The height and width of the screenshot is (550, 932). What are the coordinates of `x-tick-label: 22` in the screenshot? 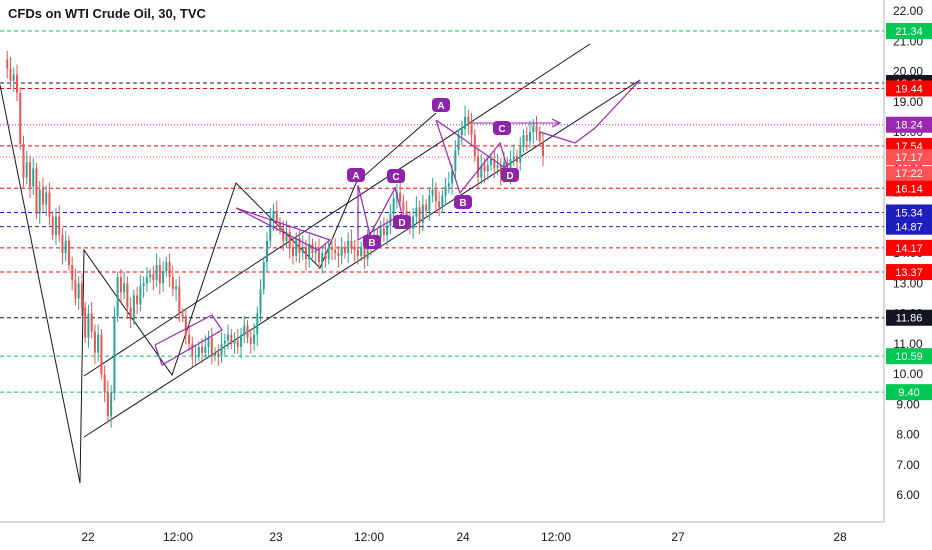 It's located at (88, 537).